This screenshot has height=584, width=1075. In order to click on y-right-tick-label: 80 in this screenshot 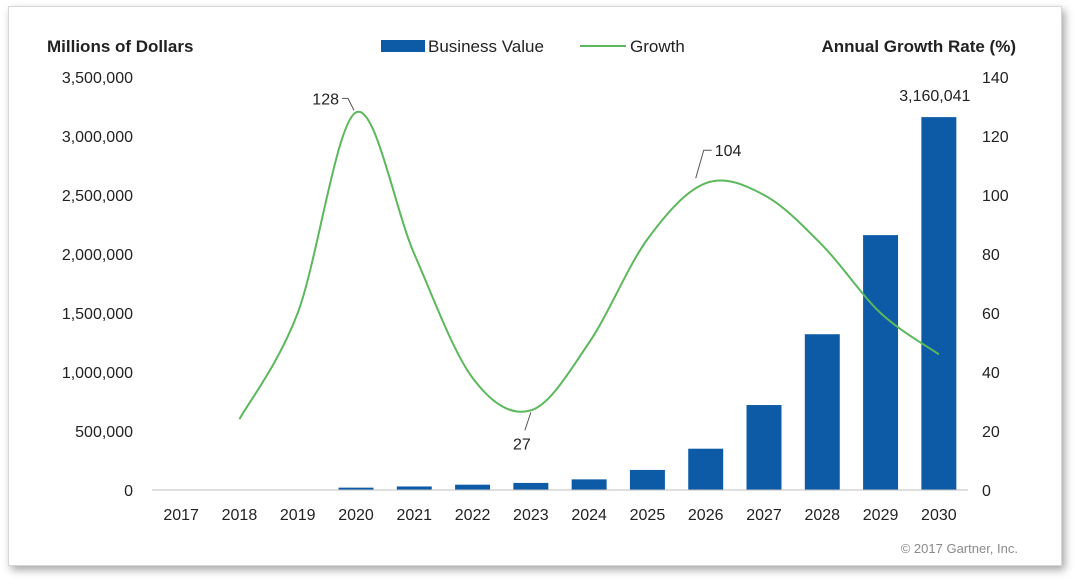, I will do `click(991, 255)`.